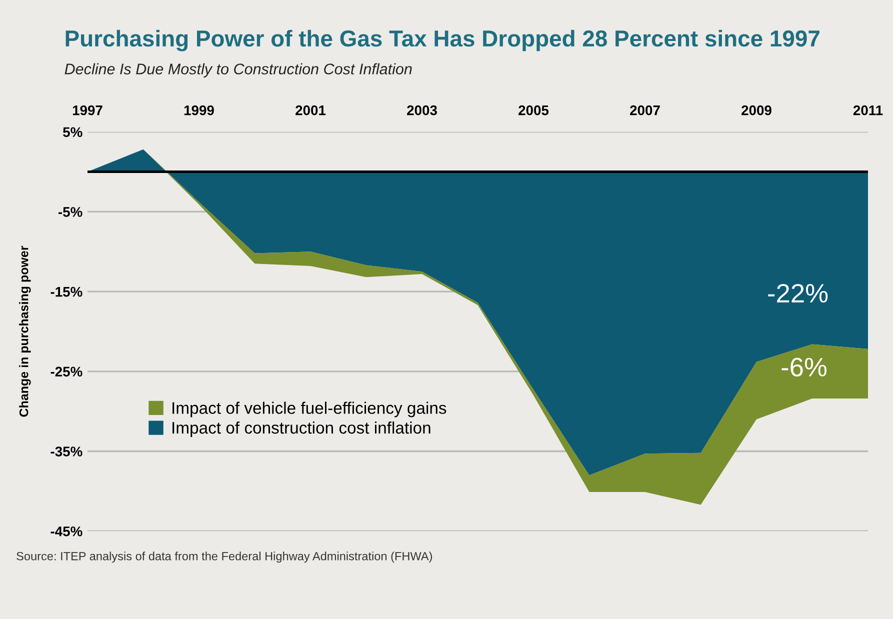 This screenshot has height=619, width=893. I want to click on source-note: Source: ITEP analysis of data from the Federal Highway Administration (FHWA), so click(224, 557).